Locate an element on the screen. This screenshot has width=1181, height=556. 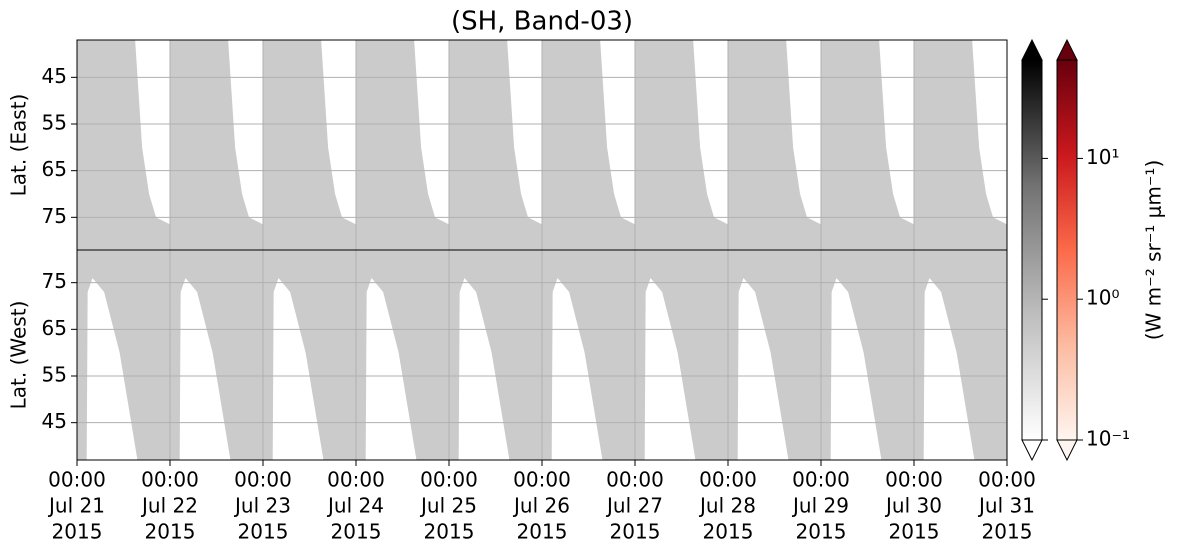
colorbar-tick-label: 10⁰ is located at coordinates (1102, 298).